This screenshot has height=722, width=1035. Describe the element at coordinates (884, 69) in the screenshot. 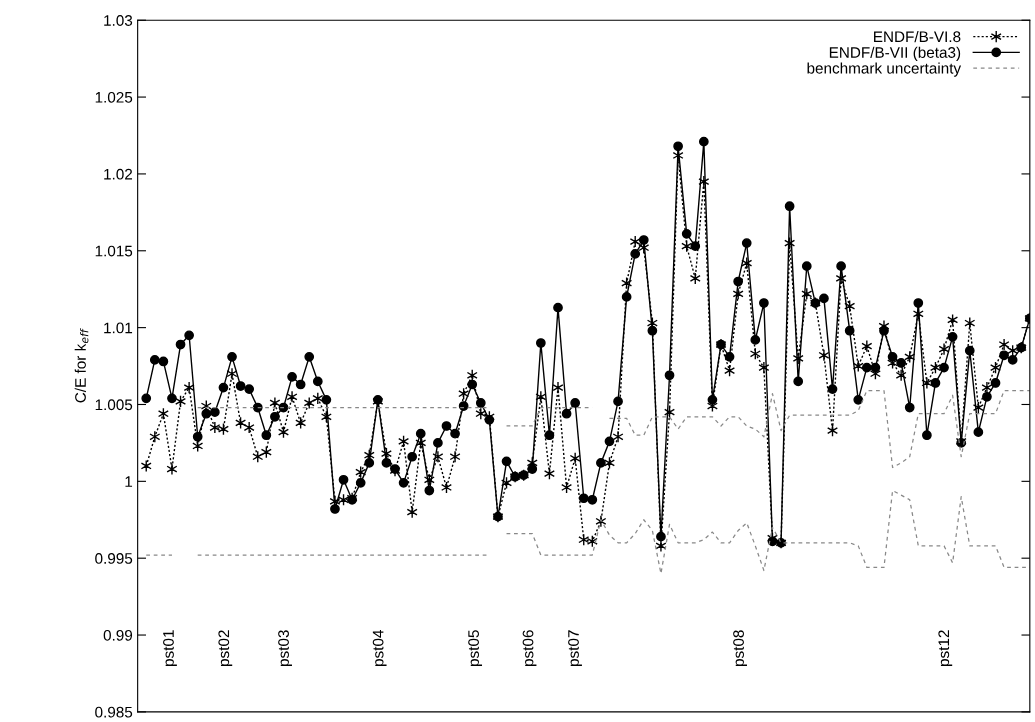

I see `legend-label: benchmark uncertainty` at that location.